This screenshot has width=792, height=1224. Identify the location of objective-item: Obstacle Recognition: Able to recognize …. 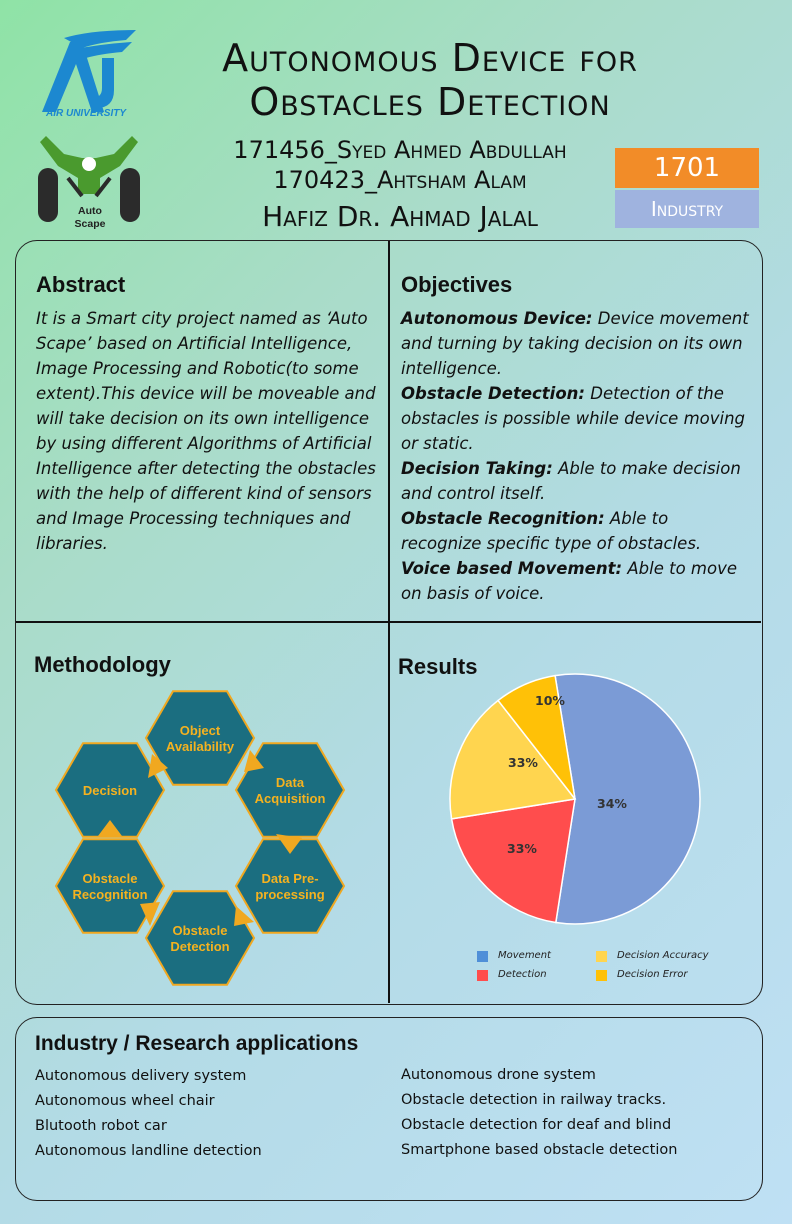
(551, 531).